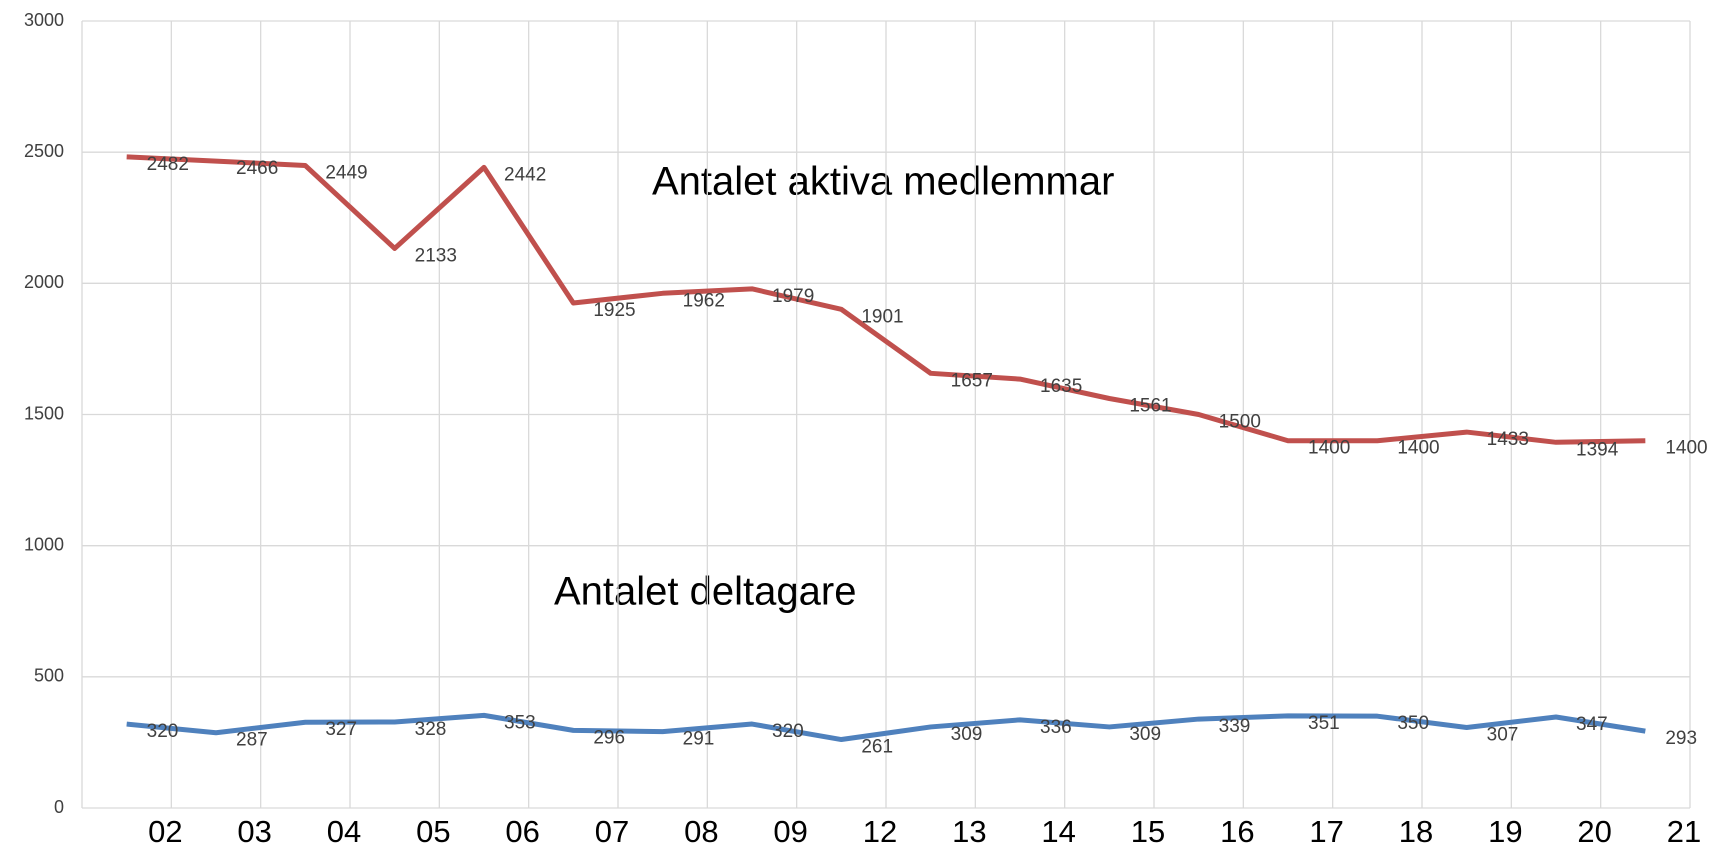  Describe the element at coordinates (1150, 406) in the screenshot. I see `data-label: 1561` at that location.